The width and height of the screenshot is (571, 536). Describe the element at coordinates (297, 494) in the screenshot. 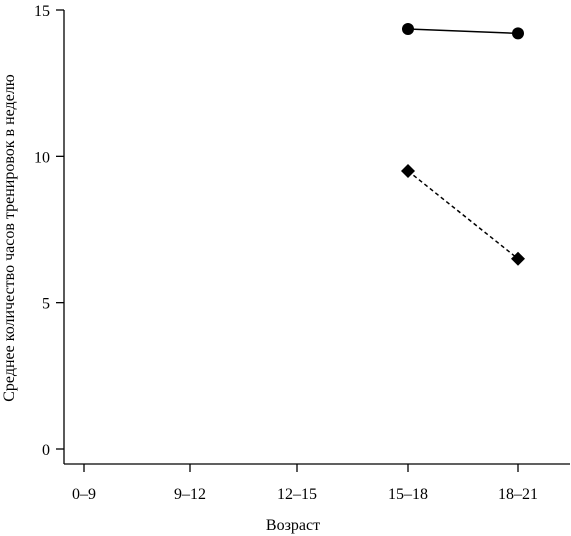

I see `x-tick-label: 12–15` at that location.